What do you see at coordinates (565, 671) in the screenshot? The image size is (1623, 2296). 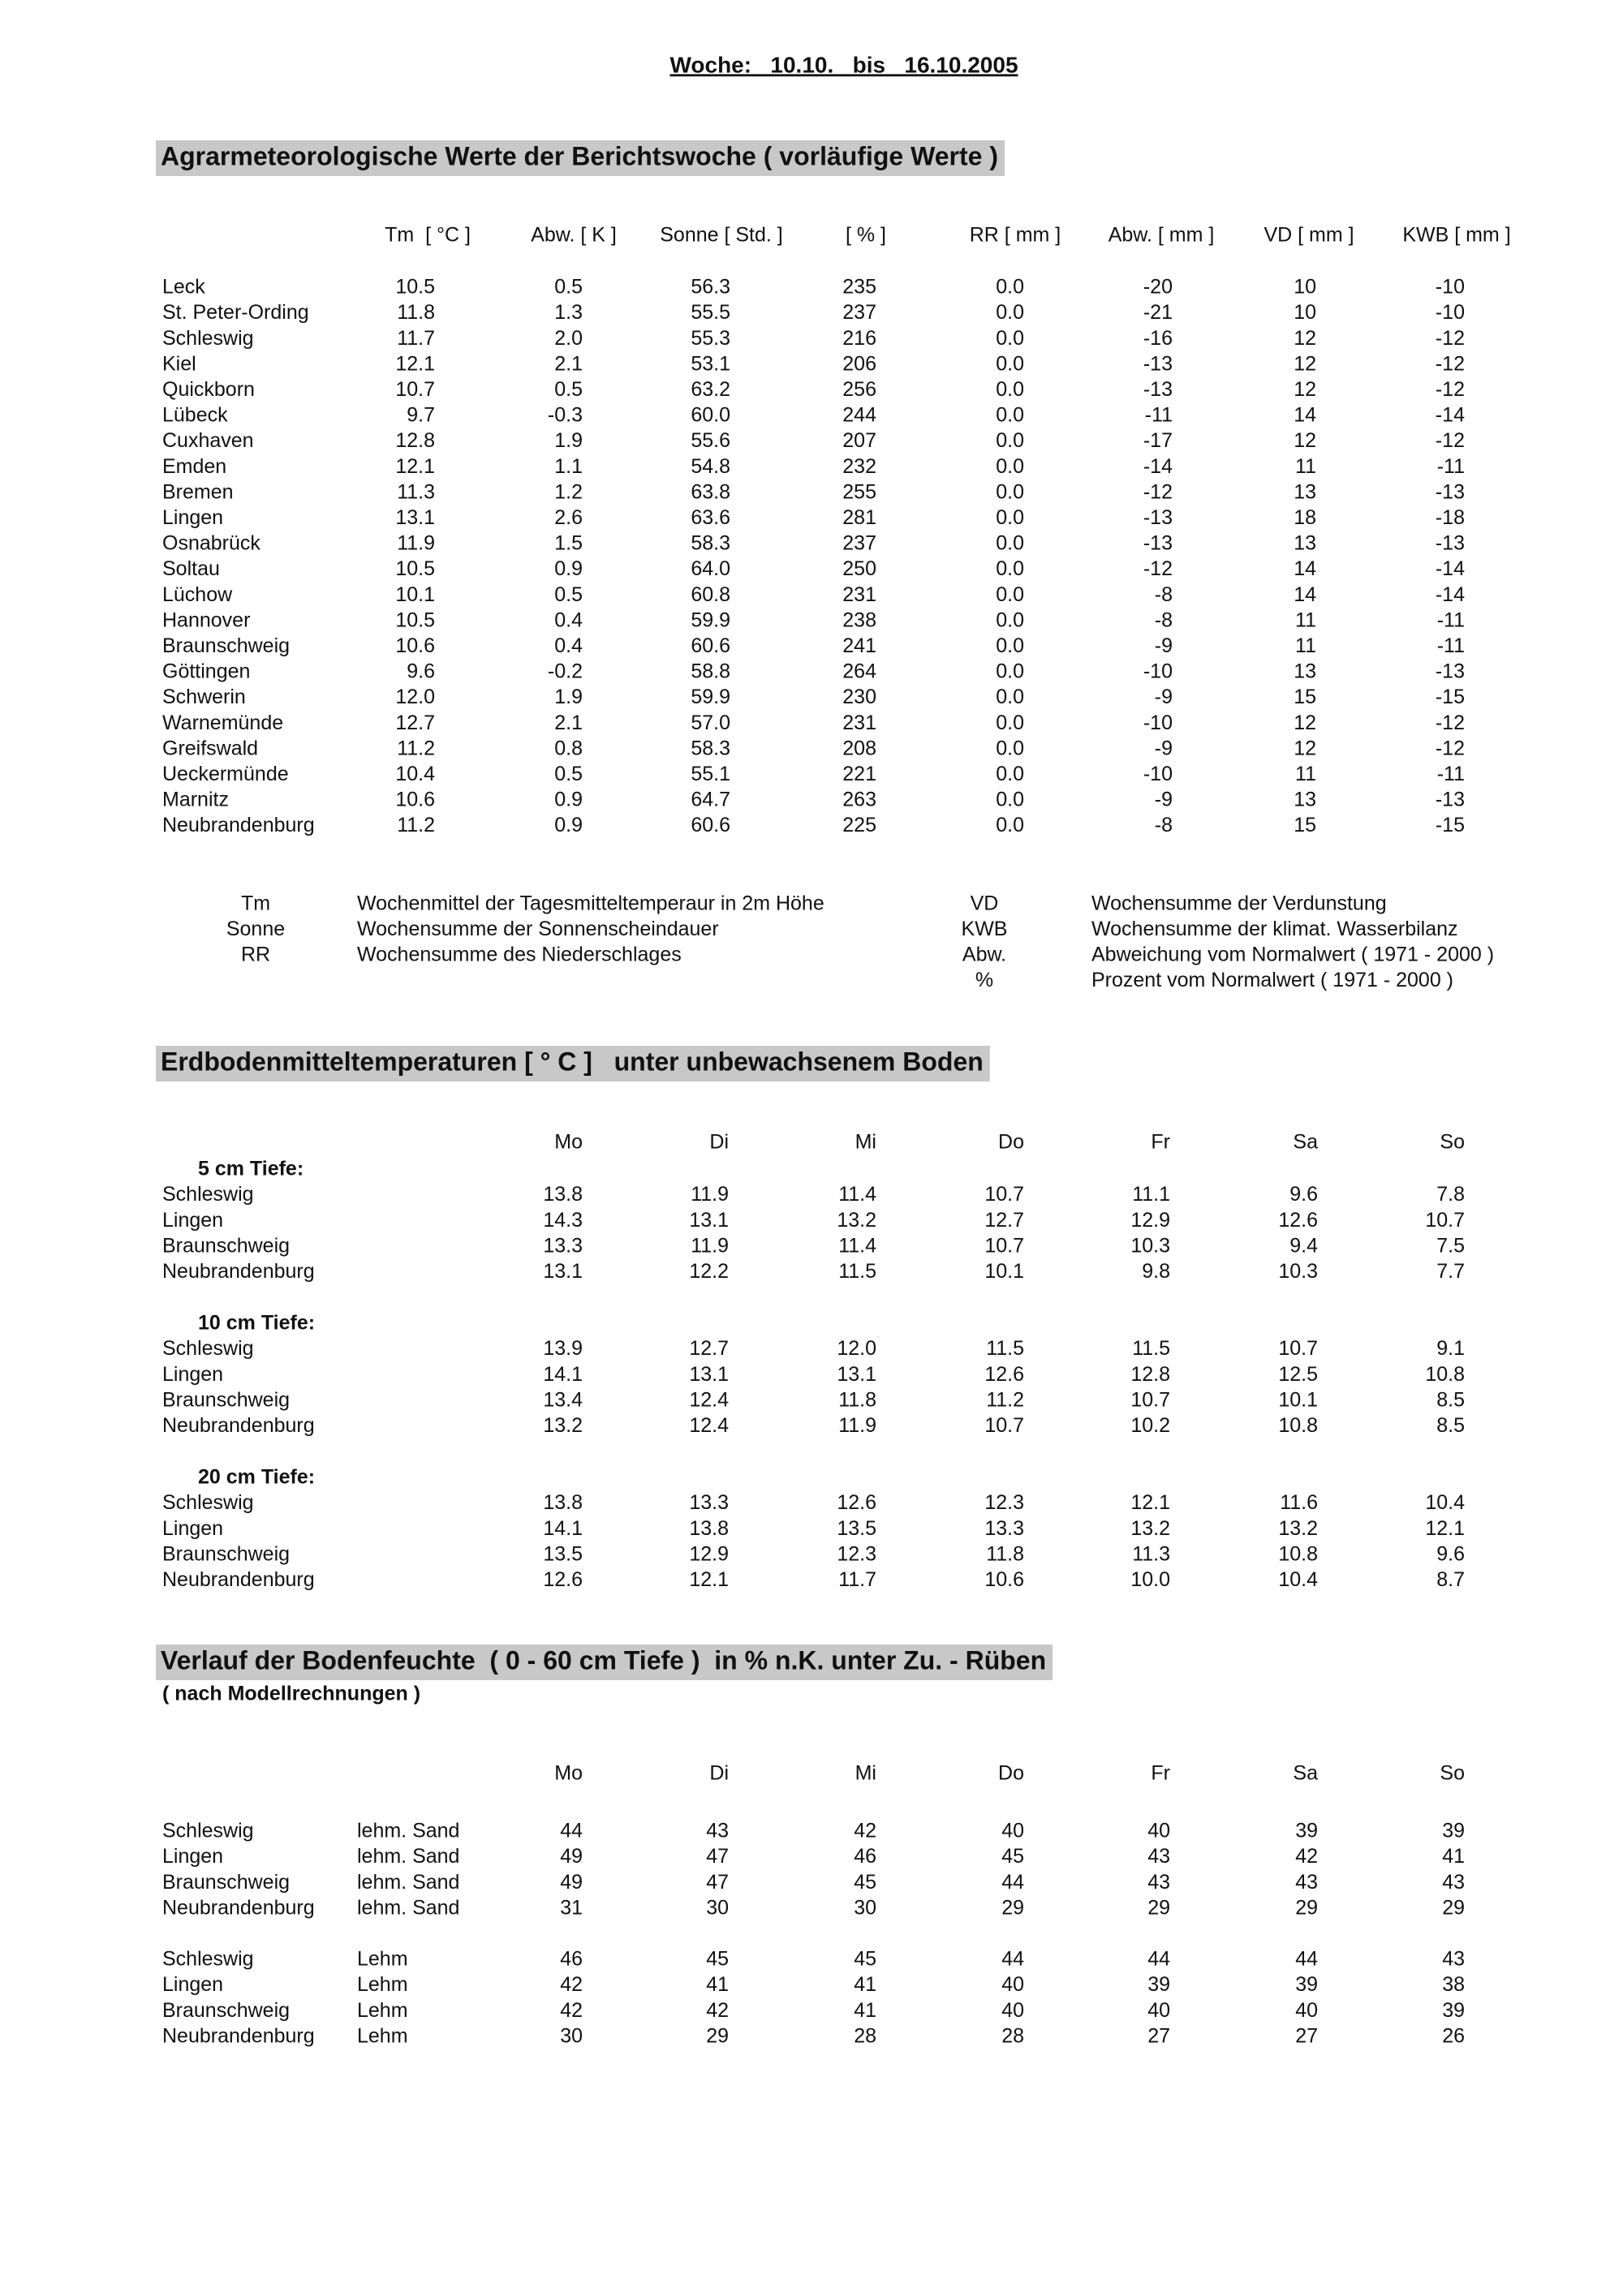 I see `table-cell: -0.2` at bounding box center [565, 671].